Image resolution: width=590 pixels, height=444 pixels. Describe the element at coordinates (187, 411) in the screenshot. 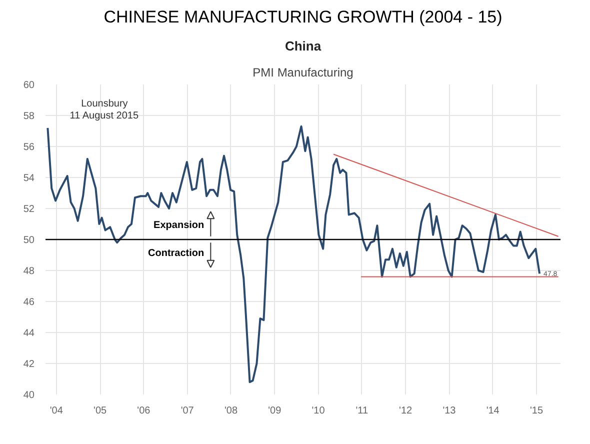

I see `x-tick-label: '07` at that location.